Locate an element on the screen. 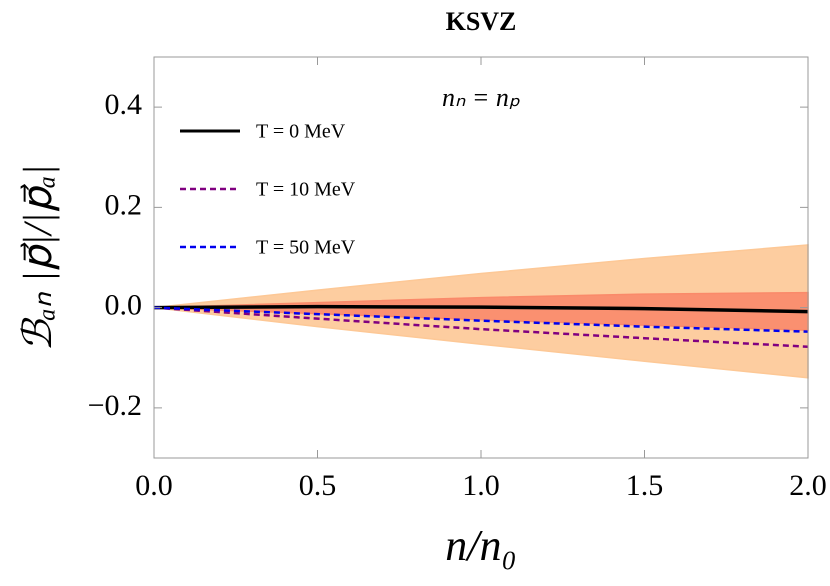 The width and height of the screenshot is (830, 586). chart-title: KSVZ is located at coordinates (481, 21).